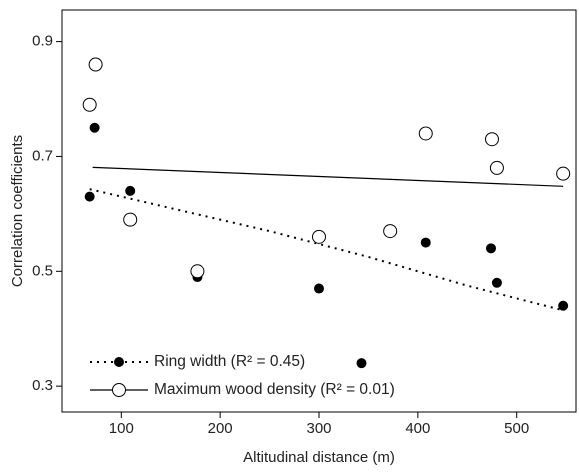  Describe the element at coordinates (229, 361) in the screenshot. I see `legend-label: Ring width (R² = 0.45)` at that location.